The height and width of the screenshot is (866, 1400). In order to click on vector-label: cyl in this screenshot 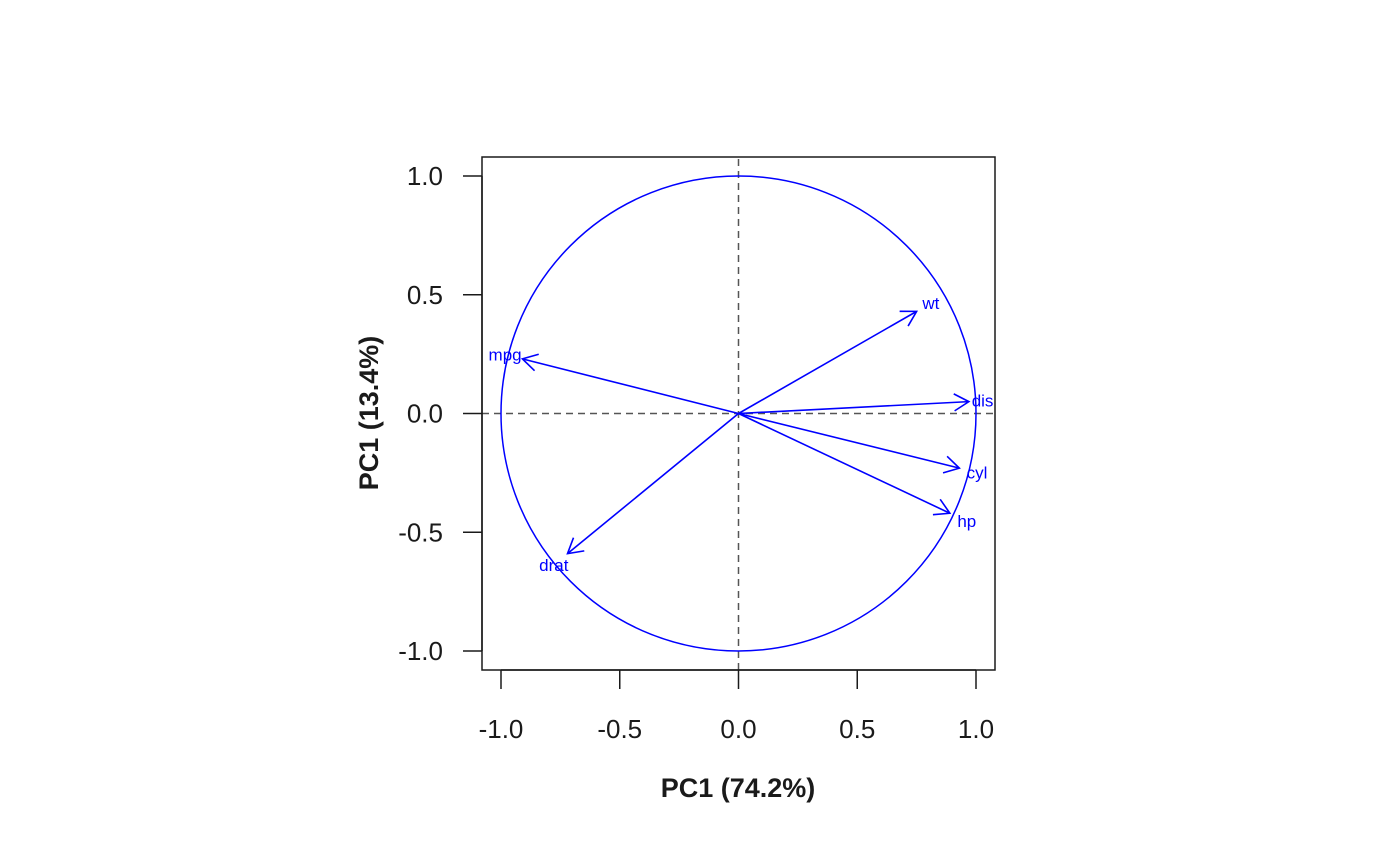, I will do `click(977, 472)`.